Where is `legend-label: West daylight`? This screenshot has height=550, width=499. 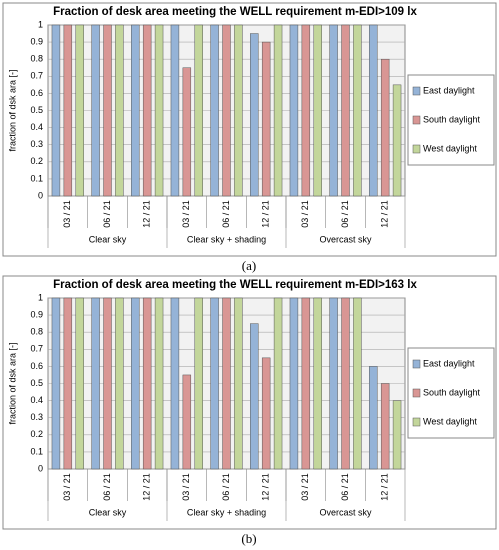 legend-label: West daylight is located at coordinates (450, 421).